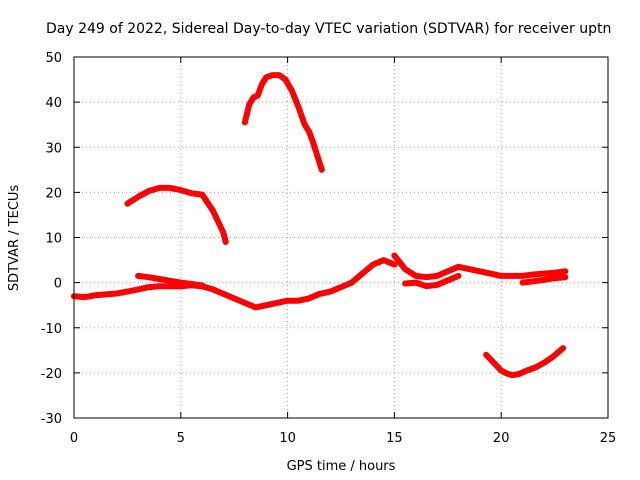 Image resolution: width=640 pixels, height=480 pixels. Describe the element at coordinates (58, 284) in the screenshot. I see `y-tick-label: 0` at that location.